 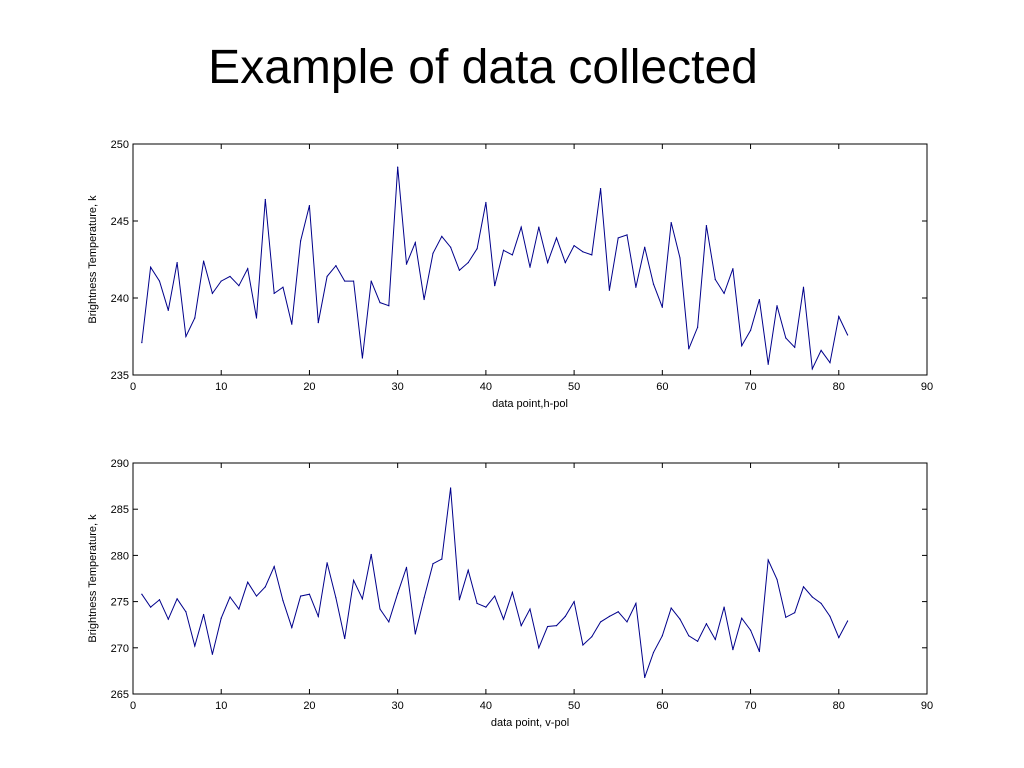 What do you see at coordinates (486, 387) in the screenshot?
I see `x-tick-label: 40` at bounding box center [486, 387].